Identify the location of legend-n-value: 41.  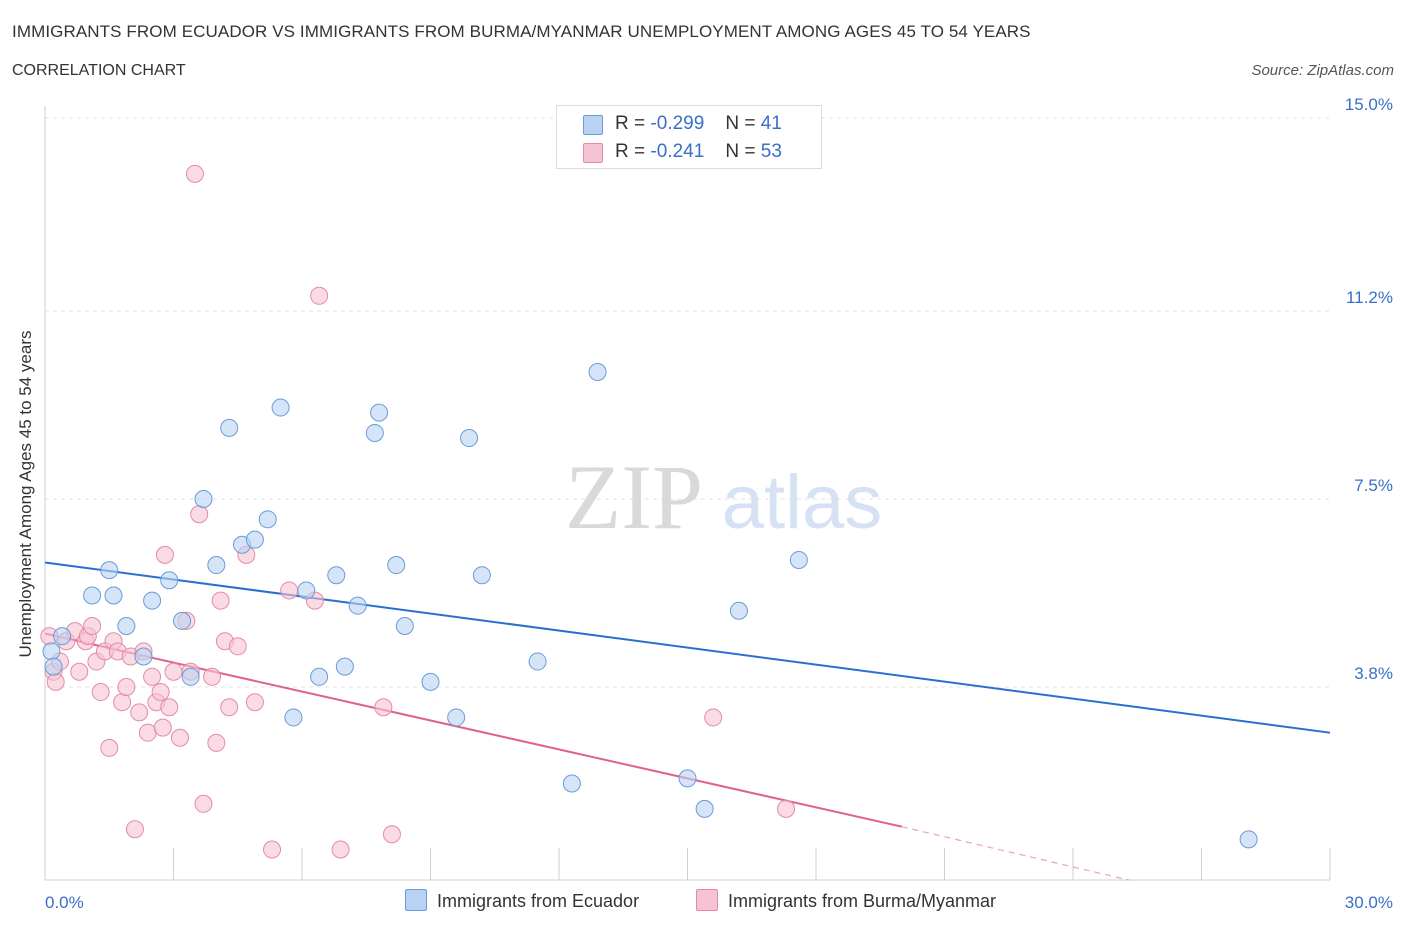
(771, 123).